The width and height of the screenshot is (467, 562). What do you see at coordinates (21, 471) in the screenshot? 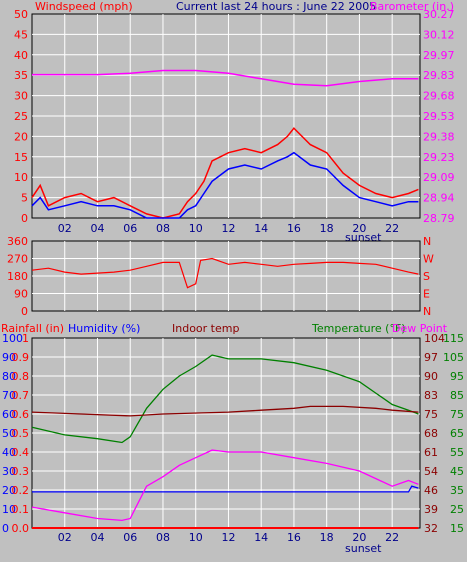
I see `rainfall-y-tick: 0.3` at bounding box center [21, 471].